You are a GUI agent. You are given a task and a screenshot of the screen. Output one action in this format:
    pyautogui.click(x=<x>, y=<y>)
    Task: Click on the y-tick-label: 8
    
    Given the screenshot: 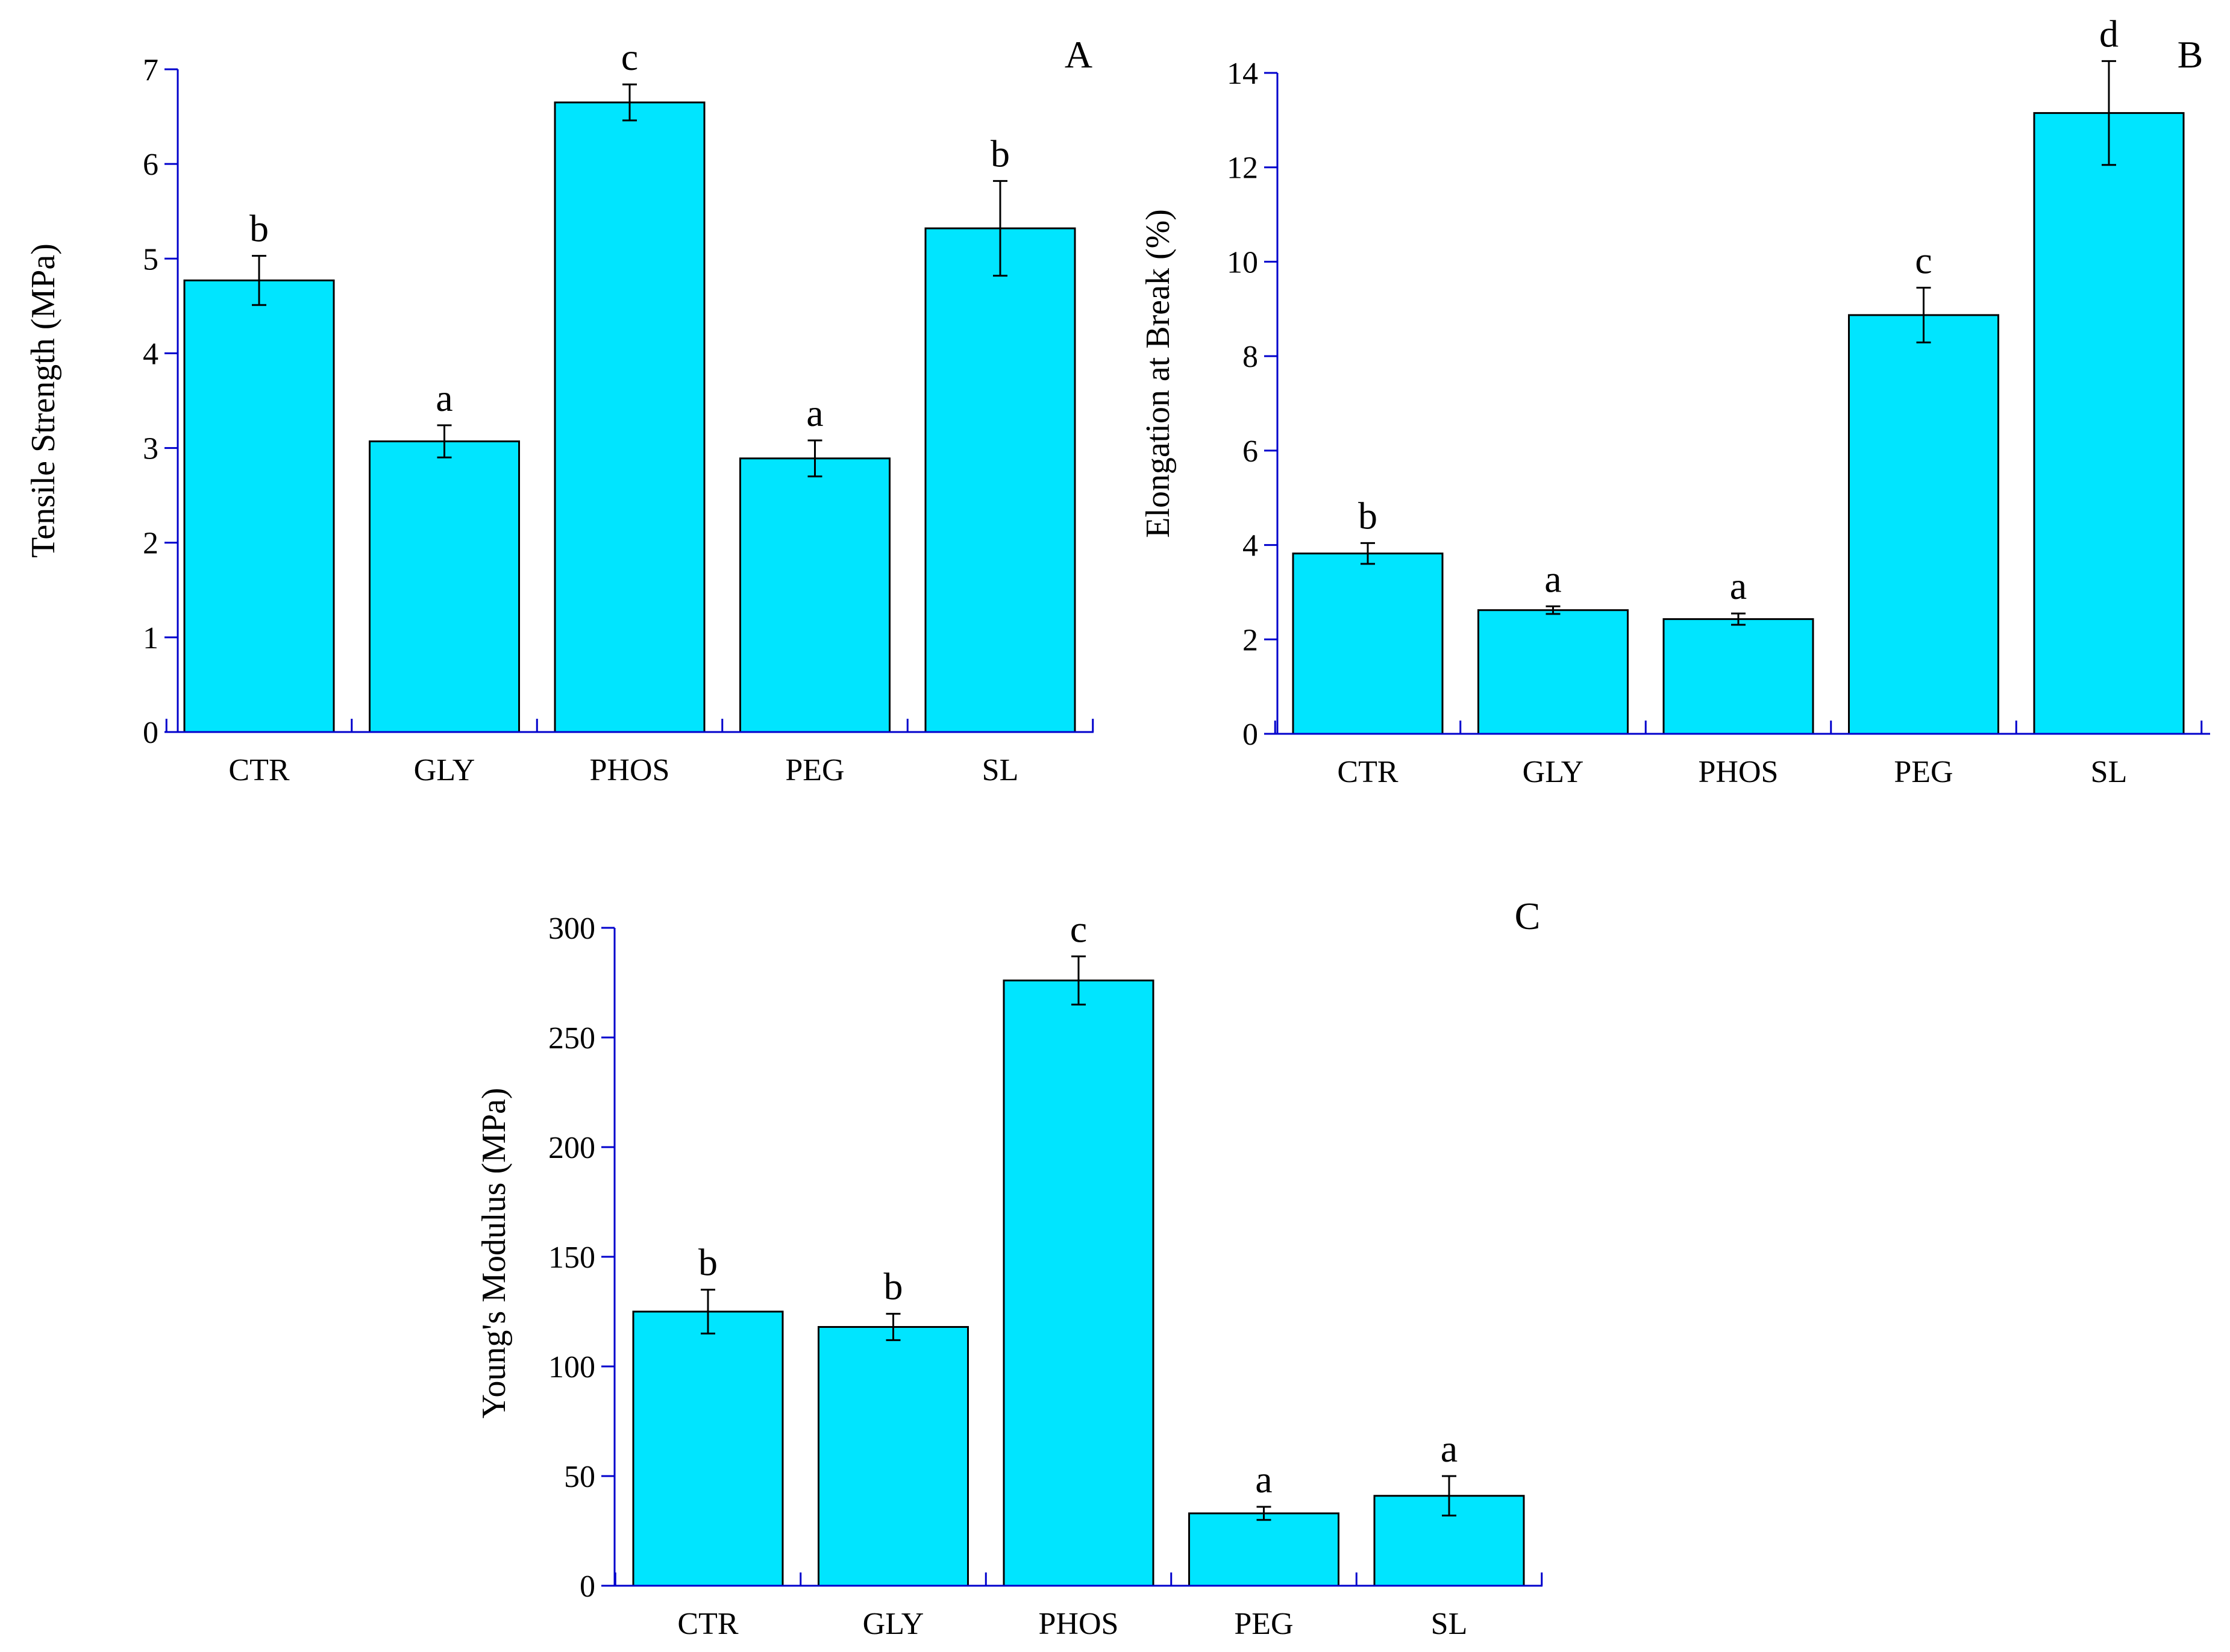 What is the action you would take?
    pyautogui.click(x=1250, y=357)
    